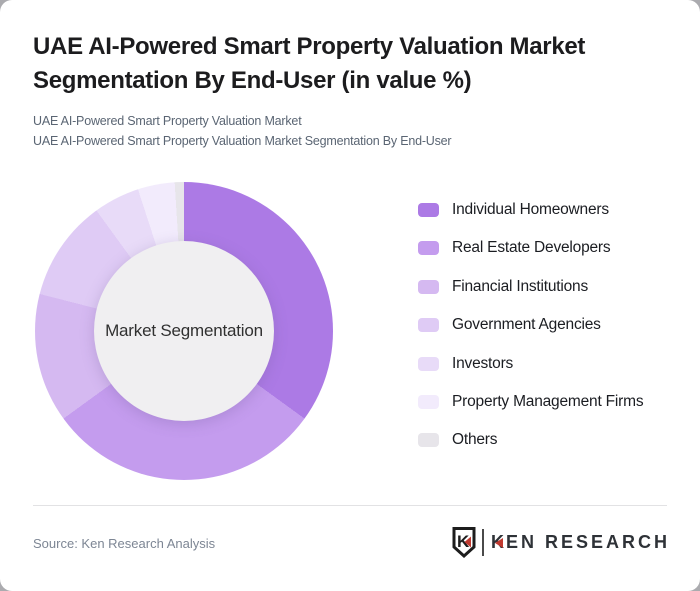  I want to click on legend-item: Property Management Firms, so click(531, 402).